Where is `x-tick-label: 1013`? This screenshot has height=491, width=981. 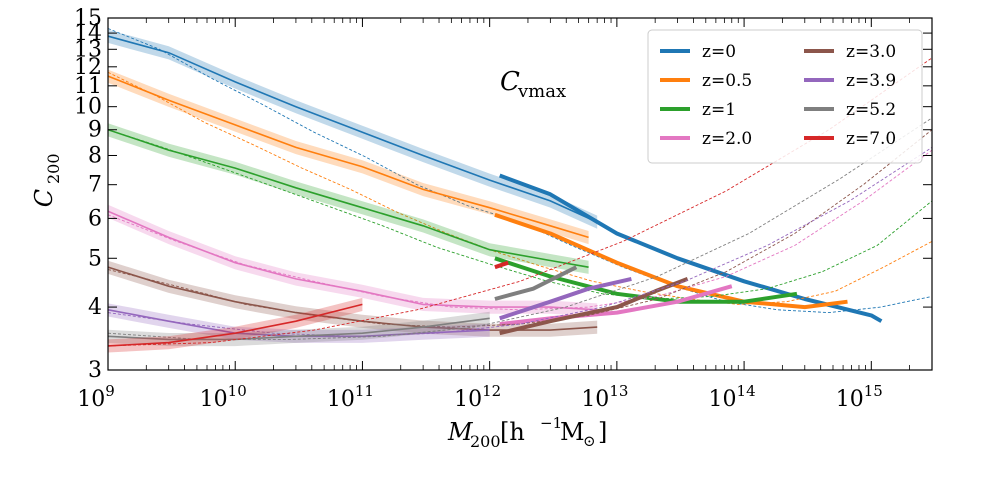
x-tick-label: 1013 is located at coordinates (604, 397).